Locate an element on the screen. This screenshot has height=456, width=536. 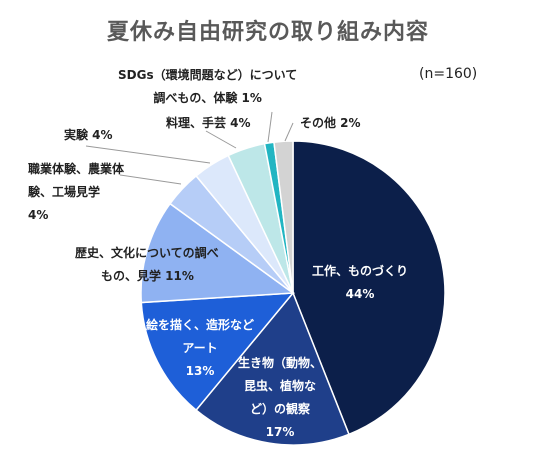
slice-label-nature: 生き物（動物、 昆虫、植物な ど）の観察 17% is located at coordinates (279, 397).